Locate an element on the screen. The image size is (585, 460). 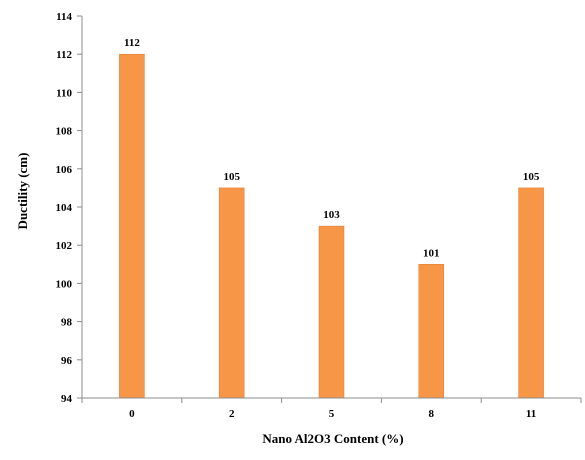
y-tick-label: 114 is located at coordinates (64, 17).